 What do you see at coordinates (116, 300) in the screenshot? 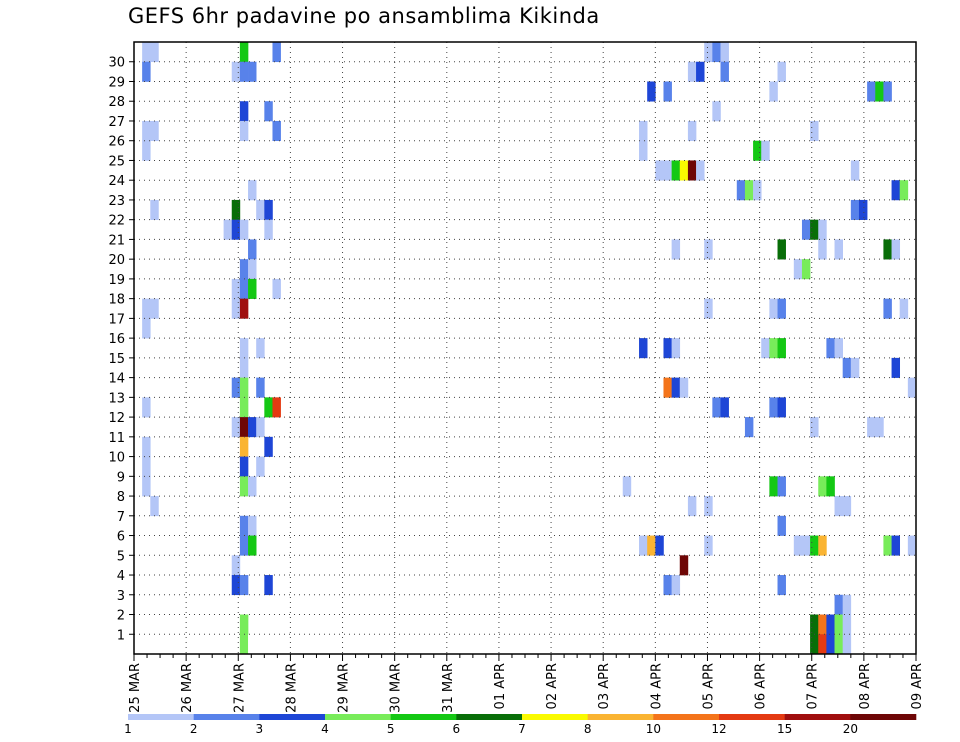
I see `y-tick-label: 18` at bounding box center [116, 300].